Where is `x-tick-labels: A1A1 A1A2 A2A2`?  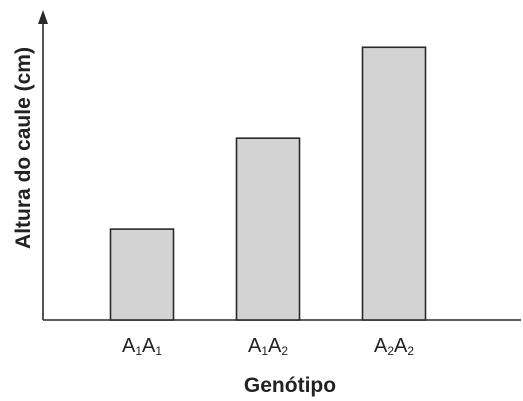 x-tick-labels: A1A1 A1A2 A2A2 is located at coordinates (268, 346).